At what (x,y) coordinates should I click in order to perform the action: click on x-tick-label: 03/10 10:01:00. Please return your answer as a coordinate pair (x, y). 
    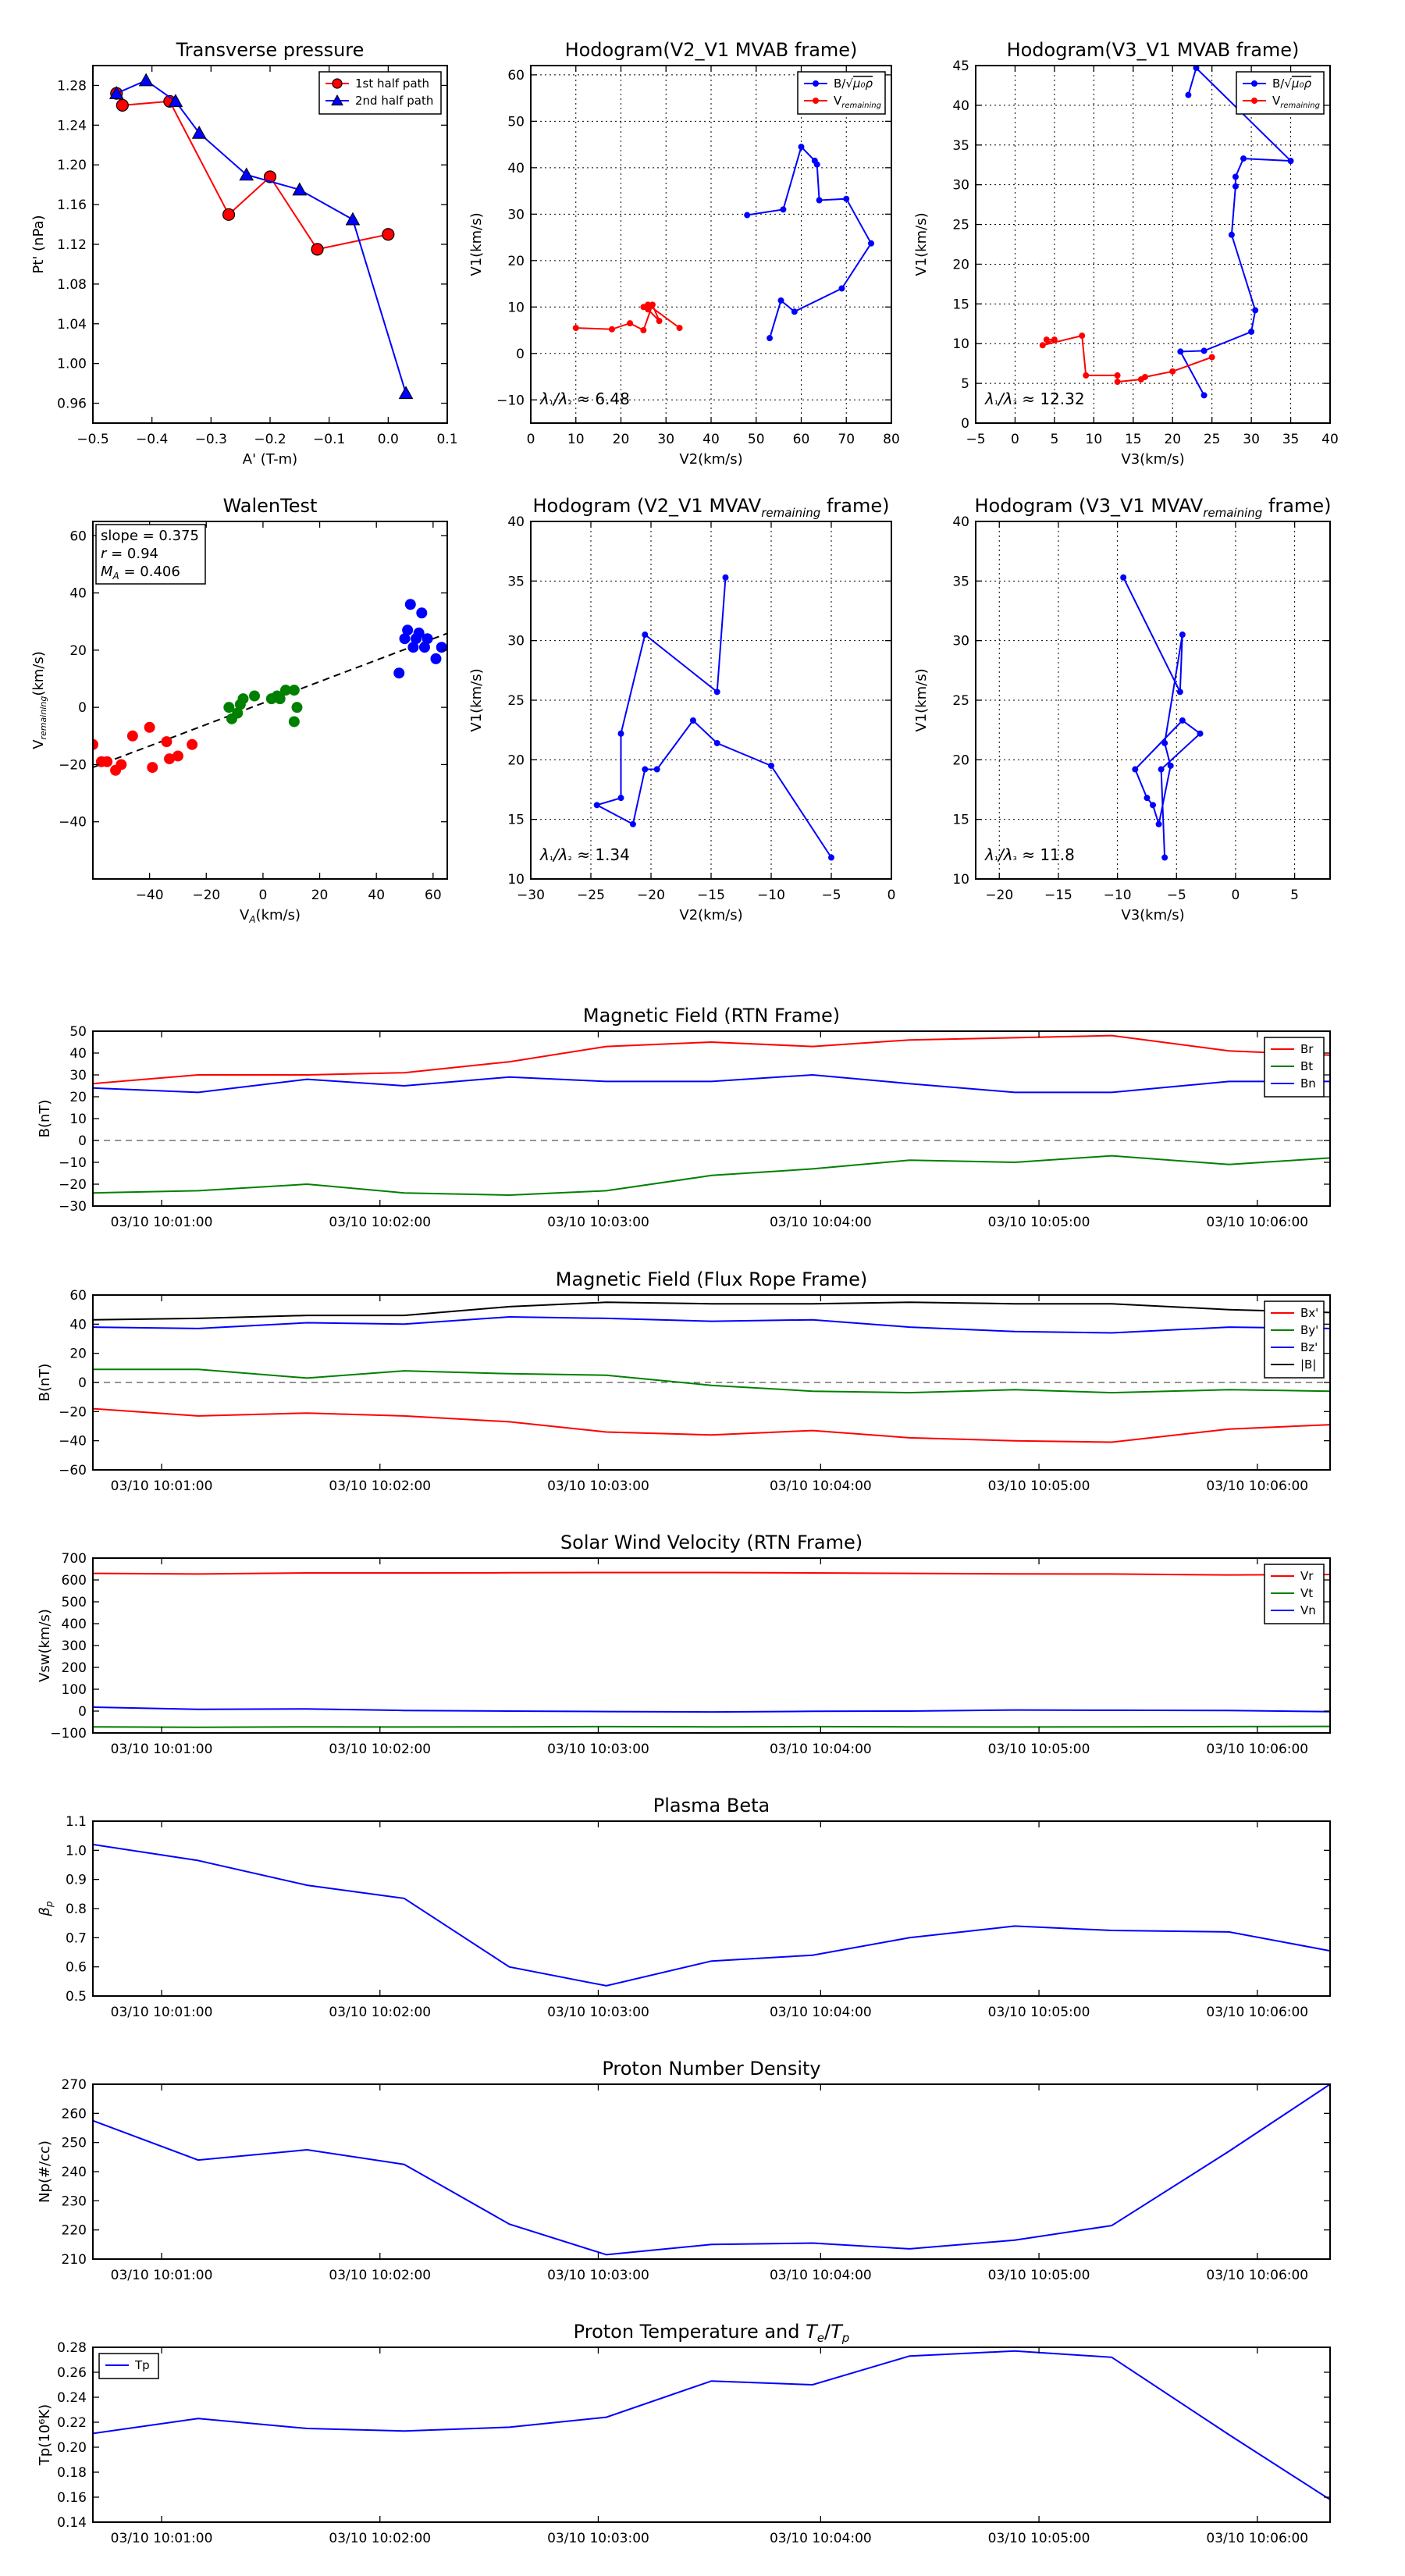
    Looking at the image, I should click on (162, 2538).